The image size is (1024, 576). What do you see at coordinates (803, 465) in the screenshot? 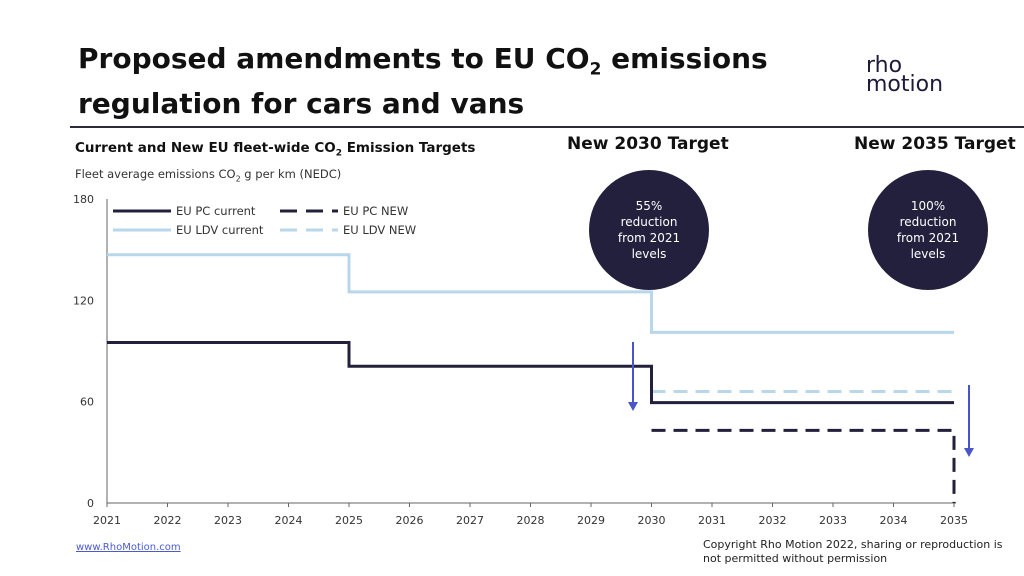
I see `series-eu-pc-new` at bounding box center [803, 465].